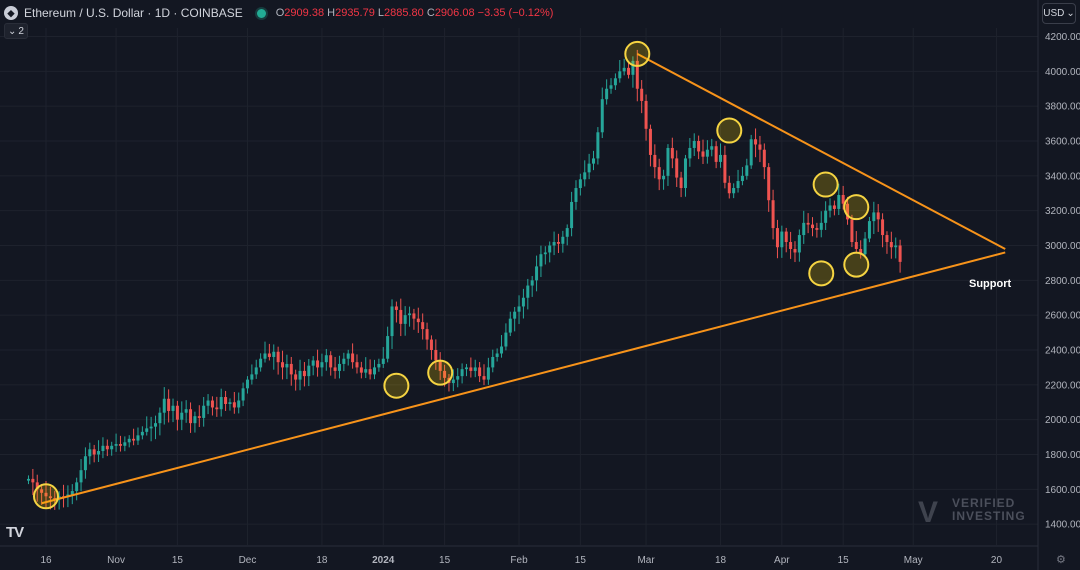 The height and width of the screenshot is (570, 1080). What do you see at coordinates (15, 532) in the screenshot?
I see `tradingview-logo: TV` at bounding box center [15, 532].